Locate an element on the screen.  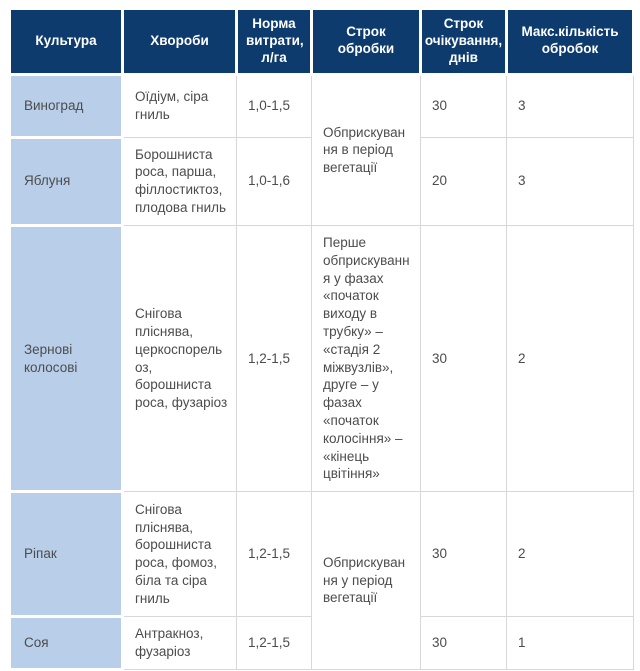
cell-diseases: Оїдіум, сіра гниль is located at coordinates (179, 105).